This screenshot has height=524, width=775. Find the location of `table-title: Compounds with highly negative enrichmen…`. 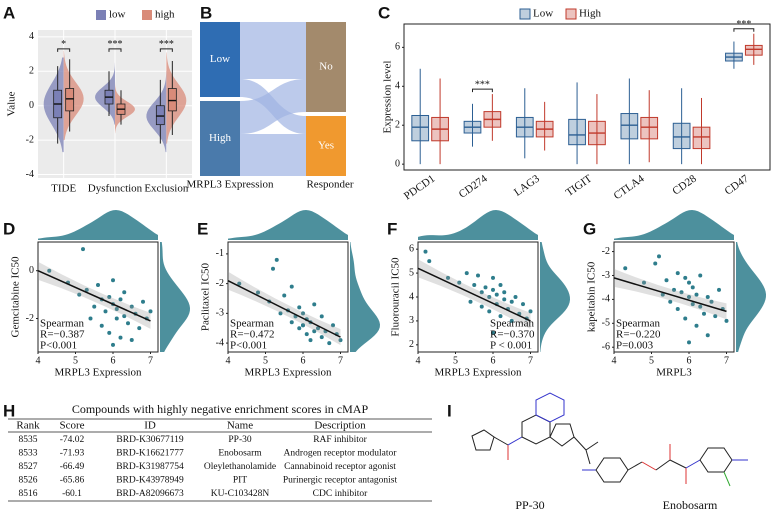

table-title: Compounds with highly negative enrichmen… is located at coordinates (220, 409).